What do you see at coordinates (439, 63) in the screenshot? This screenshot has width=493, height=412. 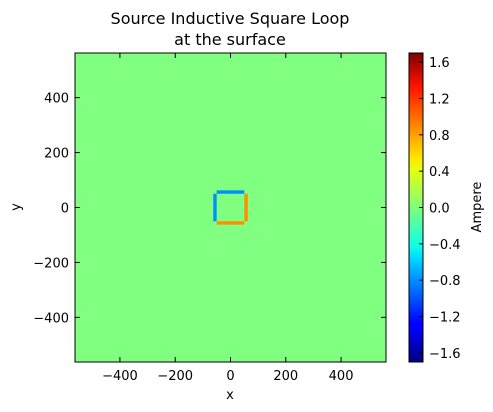 I see `colorbar-tick-label: 1.6` at bounding box center [439, 63].